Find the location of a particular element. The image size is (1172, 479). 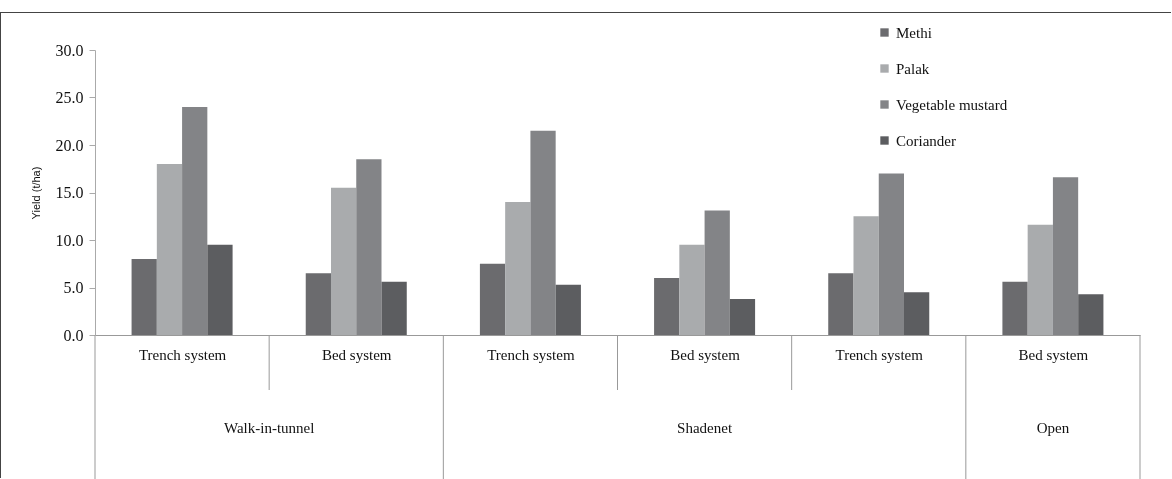

legend-label: Palak is located at coordinates (913, 68).